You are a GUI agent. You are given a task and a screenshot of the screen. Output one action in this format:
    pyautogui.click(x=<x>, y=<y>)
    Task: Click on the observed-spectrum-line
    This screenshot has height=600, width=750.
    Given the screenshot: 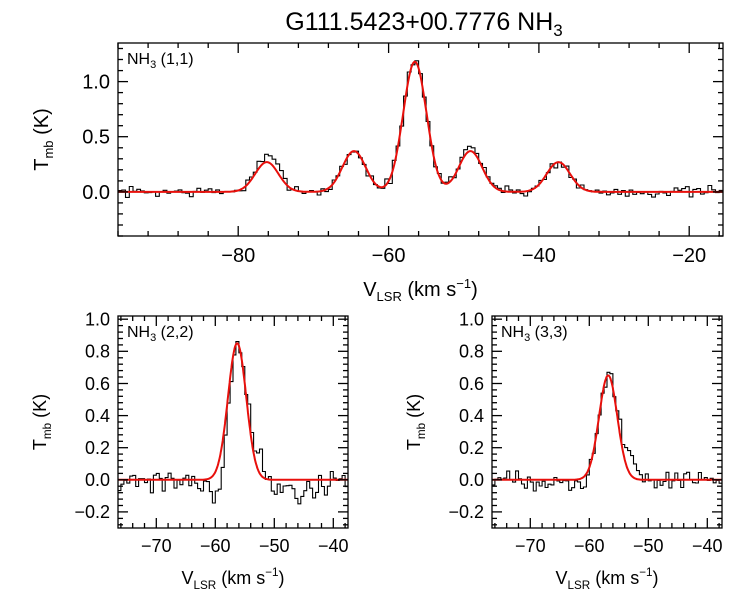 What is the action you would take?
    pyautogui.click(x=607, y=431)
    